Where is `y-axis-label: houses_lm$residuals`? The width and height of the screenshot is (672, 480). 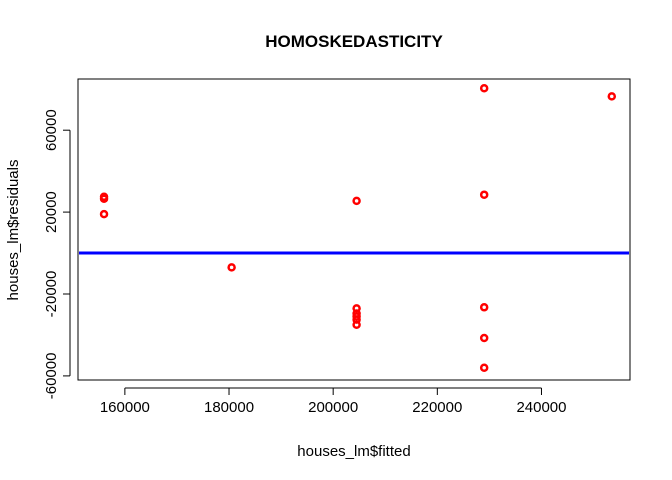
y-axis-label: houses_lm$residuals is located at coordinates (13, 230).